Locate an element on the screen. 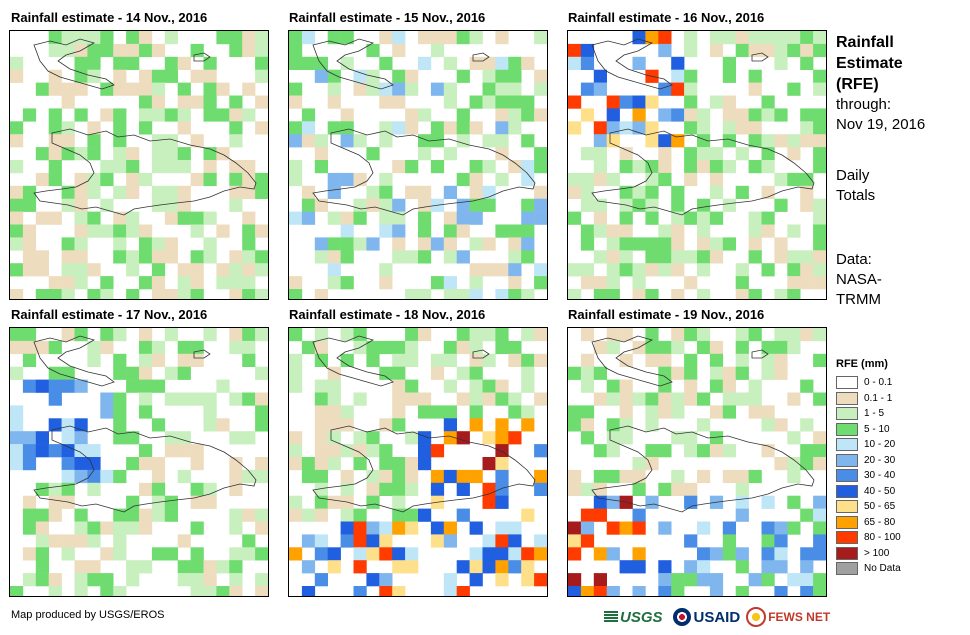 The width and height of the screenshot is (970, 635). legend-item: No Data is located at coordinates (868, 569).